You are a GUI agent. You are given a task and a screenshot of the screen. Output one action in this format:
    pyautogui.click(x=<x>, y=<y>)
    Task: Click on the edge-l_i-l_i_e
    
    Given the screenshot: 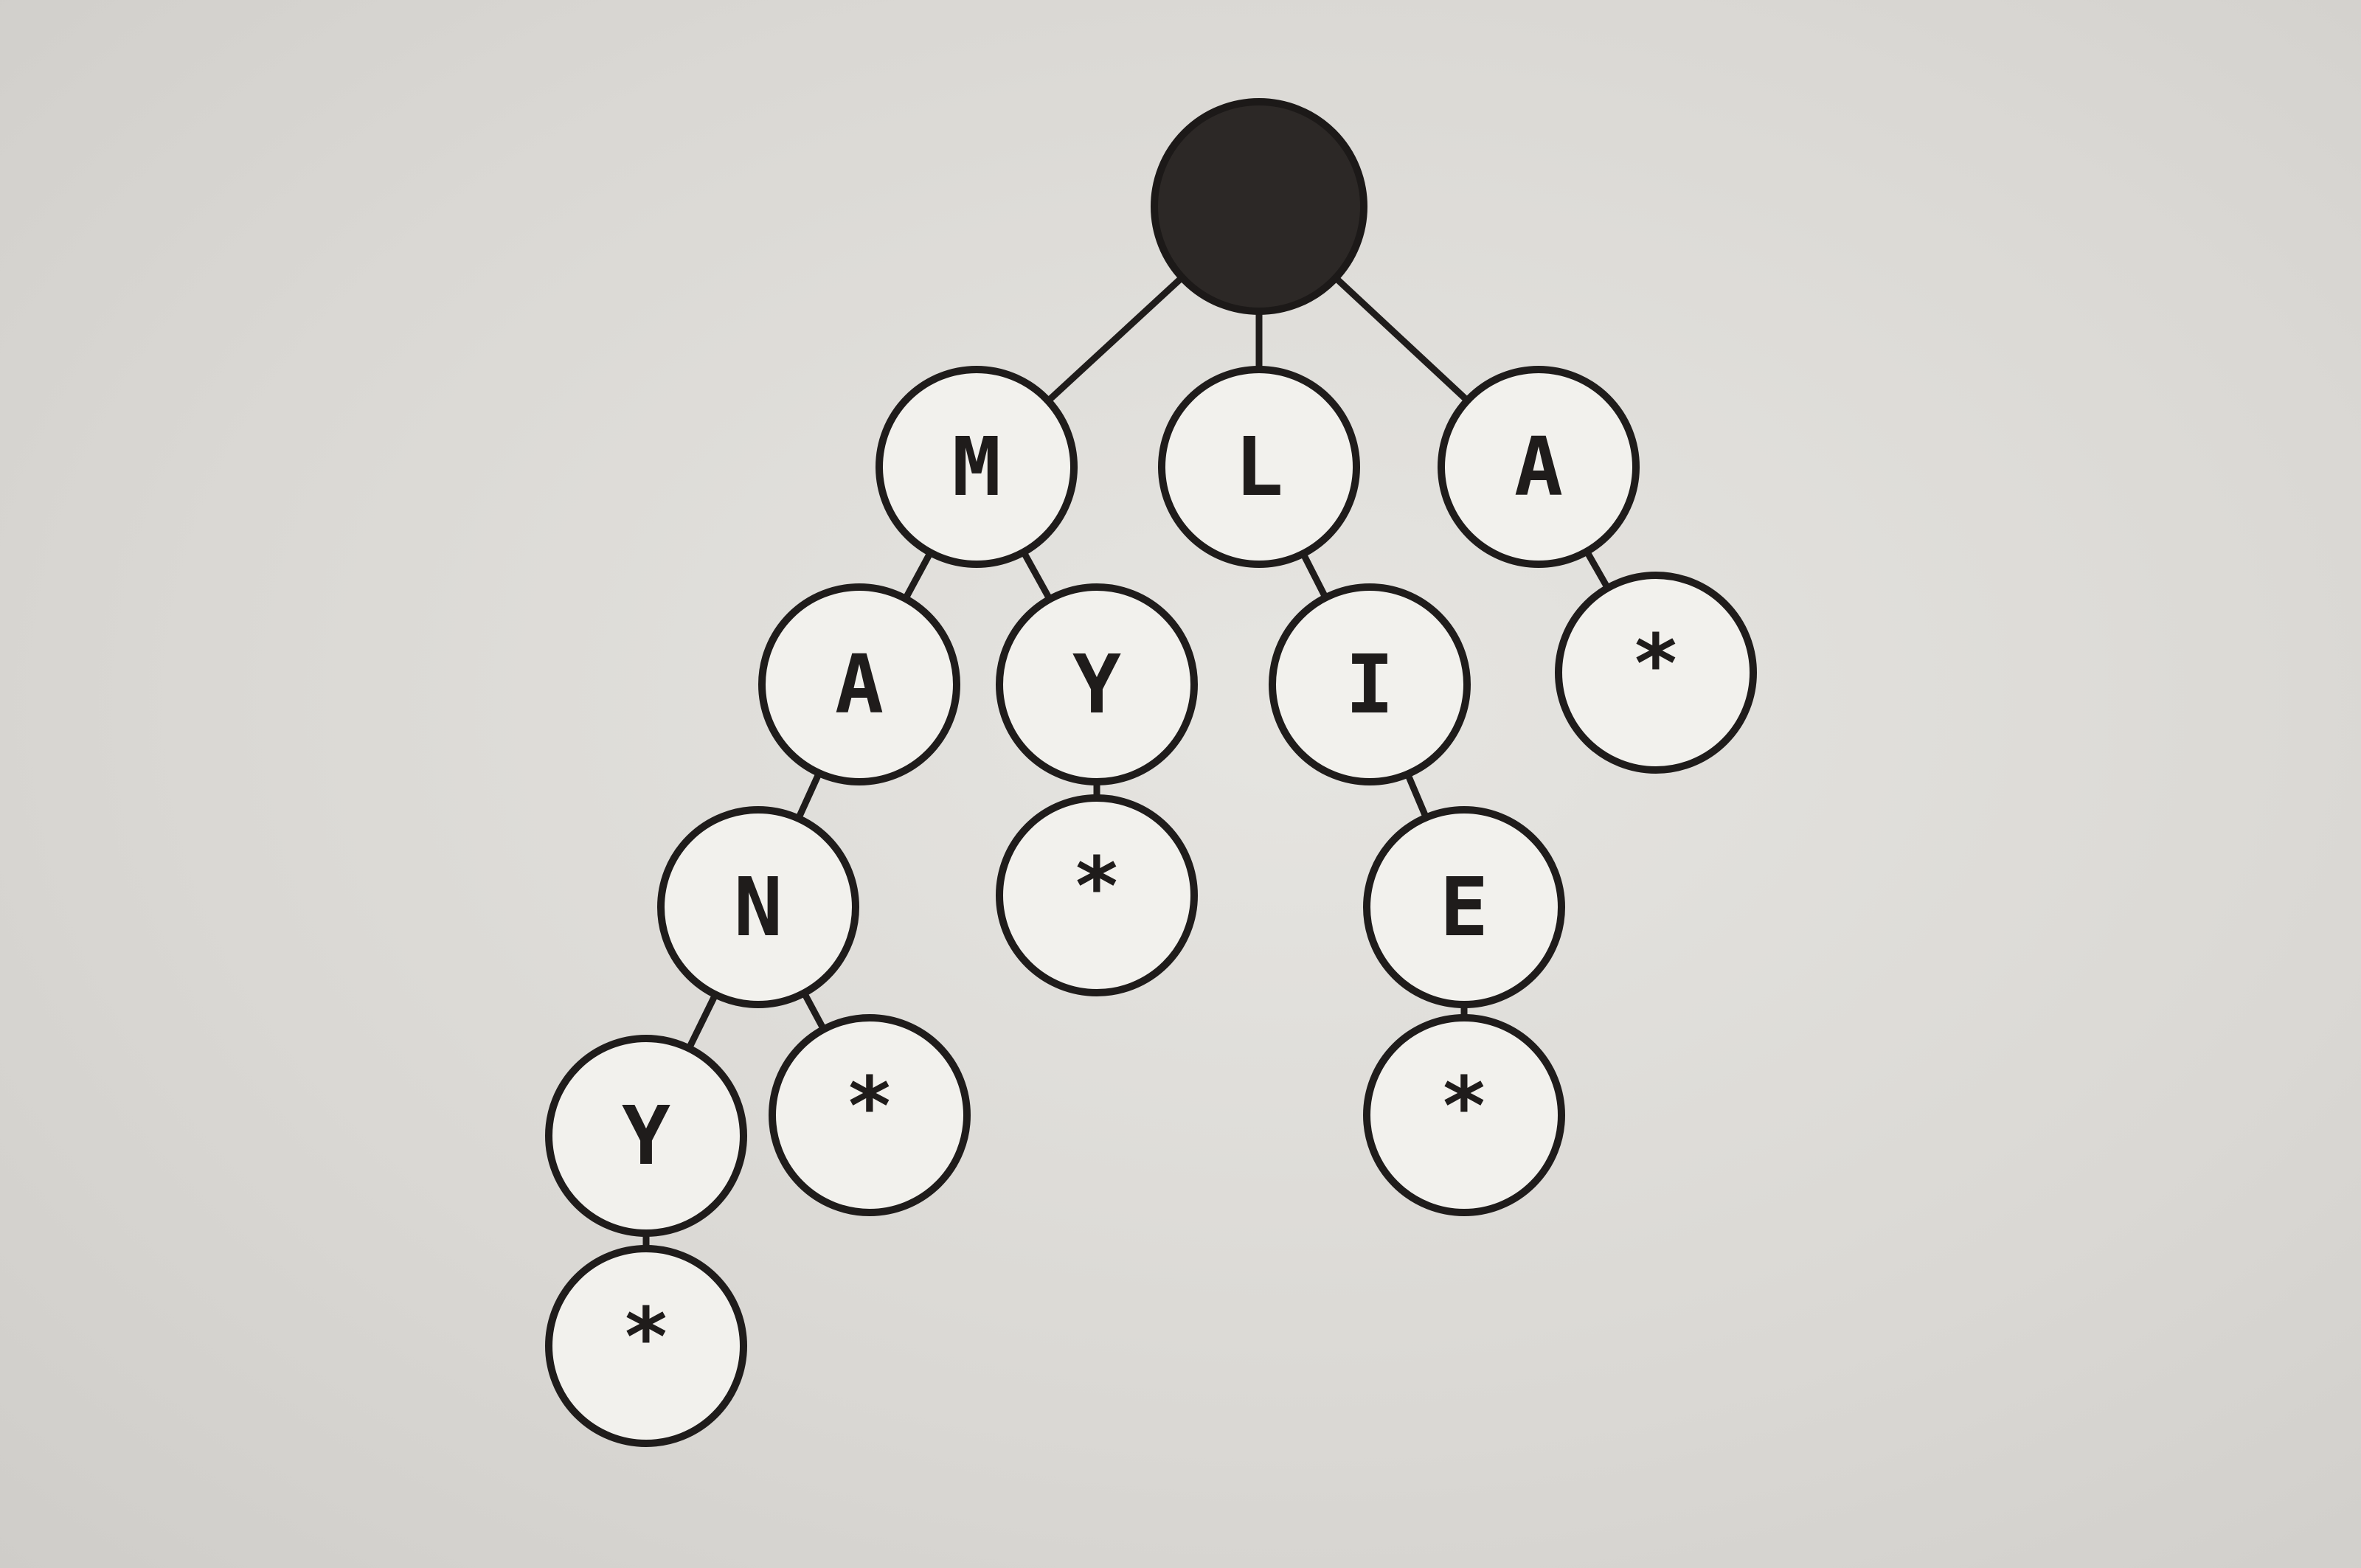 What is the action you would take?
    pyautogui.click(x=1416, y=796)
    